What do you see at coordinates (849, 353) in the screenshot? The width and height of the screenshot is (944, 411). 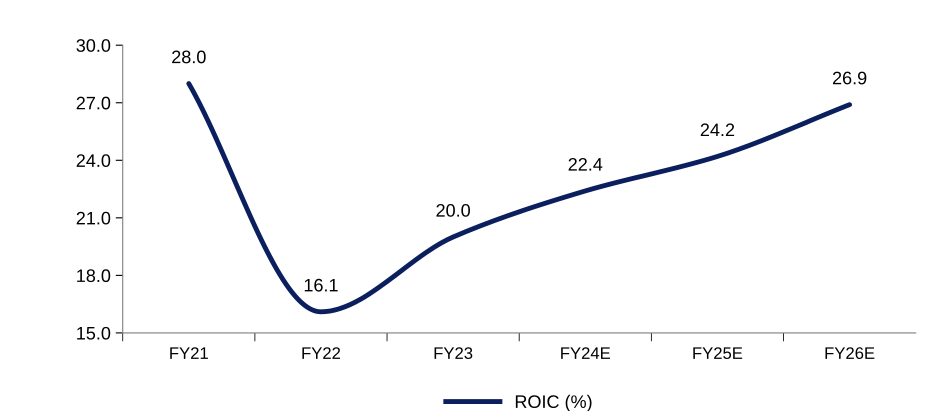 I see `x-tick-label: FY26E` at bounding box center [849, 353].